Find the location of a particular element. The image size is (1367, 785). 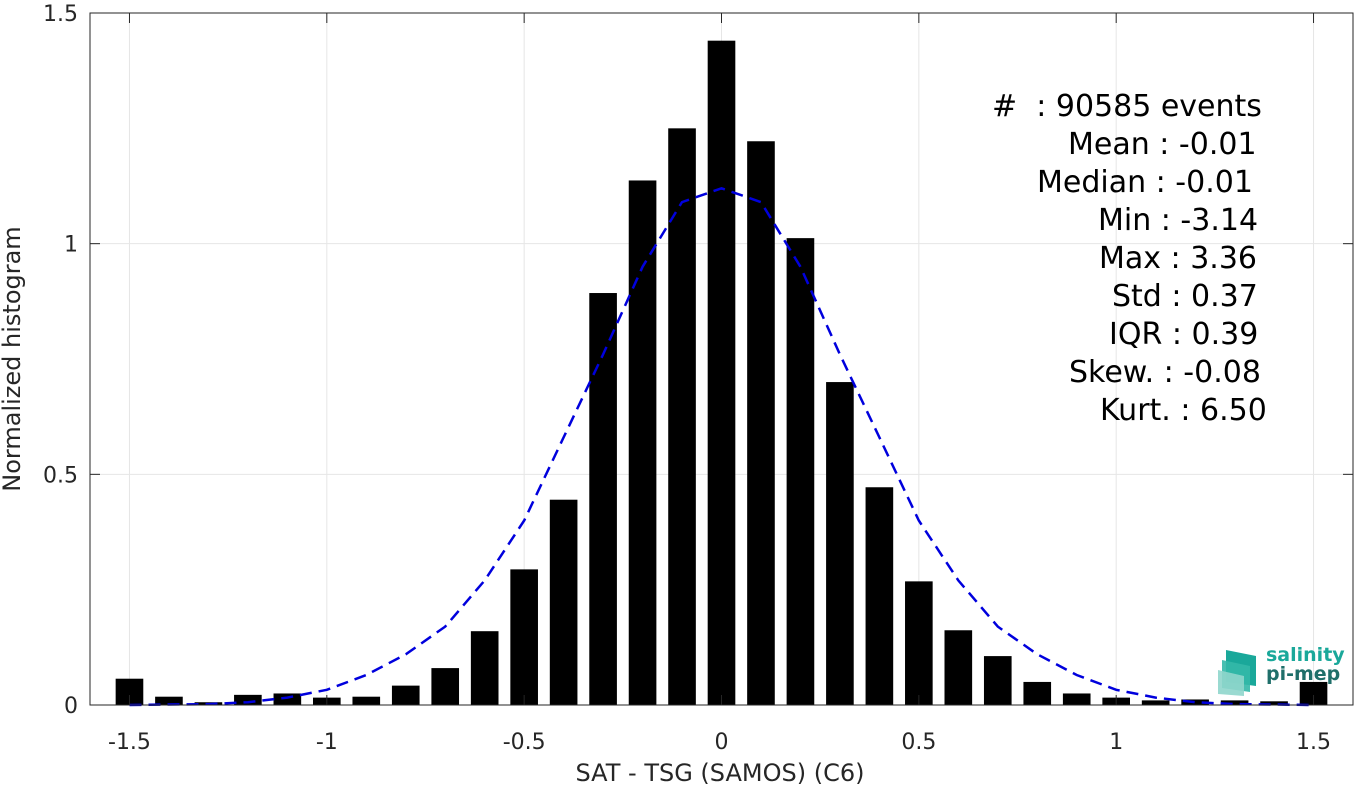

stat-events: # : 90585 events is located at coordinates (1127, 106).